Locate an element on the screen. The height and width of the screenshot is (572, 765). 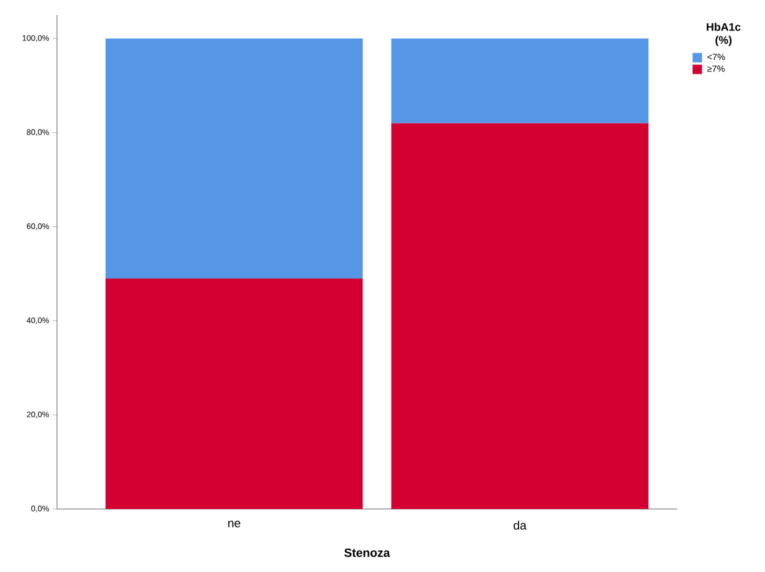
legend-title: HbA1c (%) is located at coordinates (723, 34).